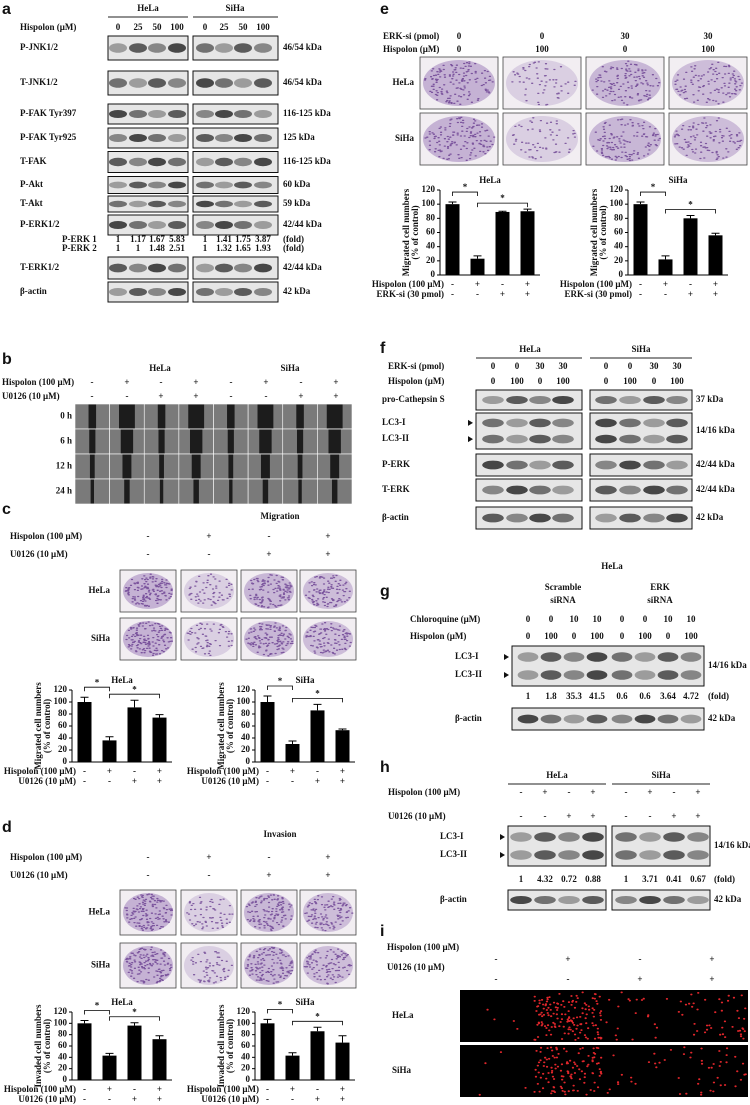 This screenshot has width=750, height=1105. Describe the element at coordinates (293, 239) in the screenshot. I see `fold-unit: (fold)` at that location.